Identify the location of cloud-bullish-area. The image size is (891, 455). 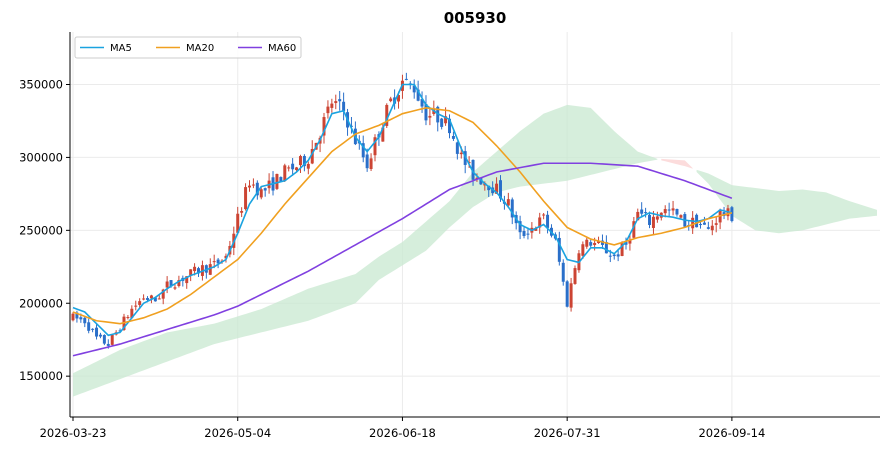
(786, 201).